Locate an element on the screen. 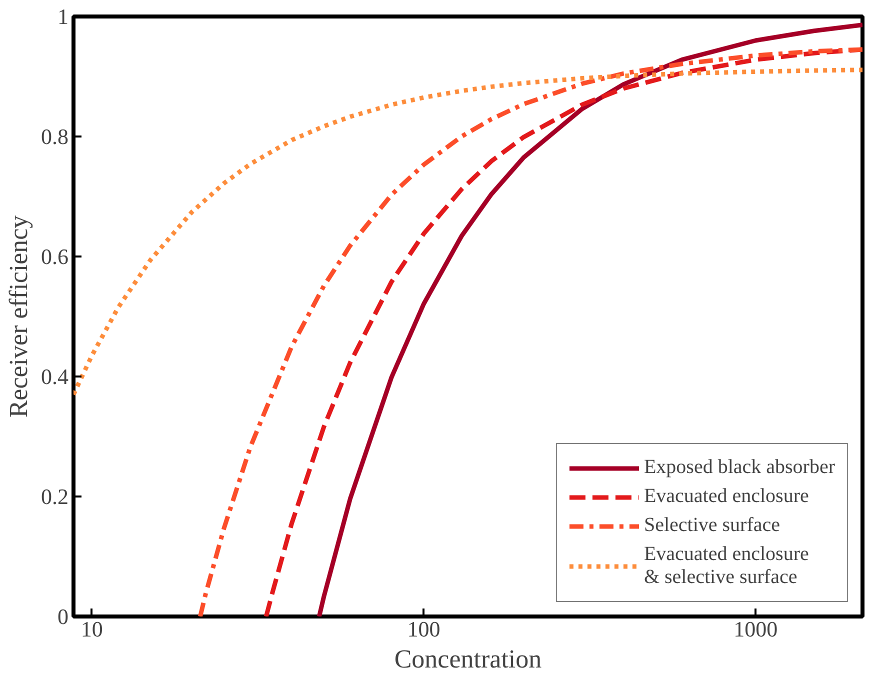 The image size is (870, 689). x-axis-title: Concentration is located at coordinates (468, 659).